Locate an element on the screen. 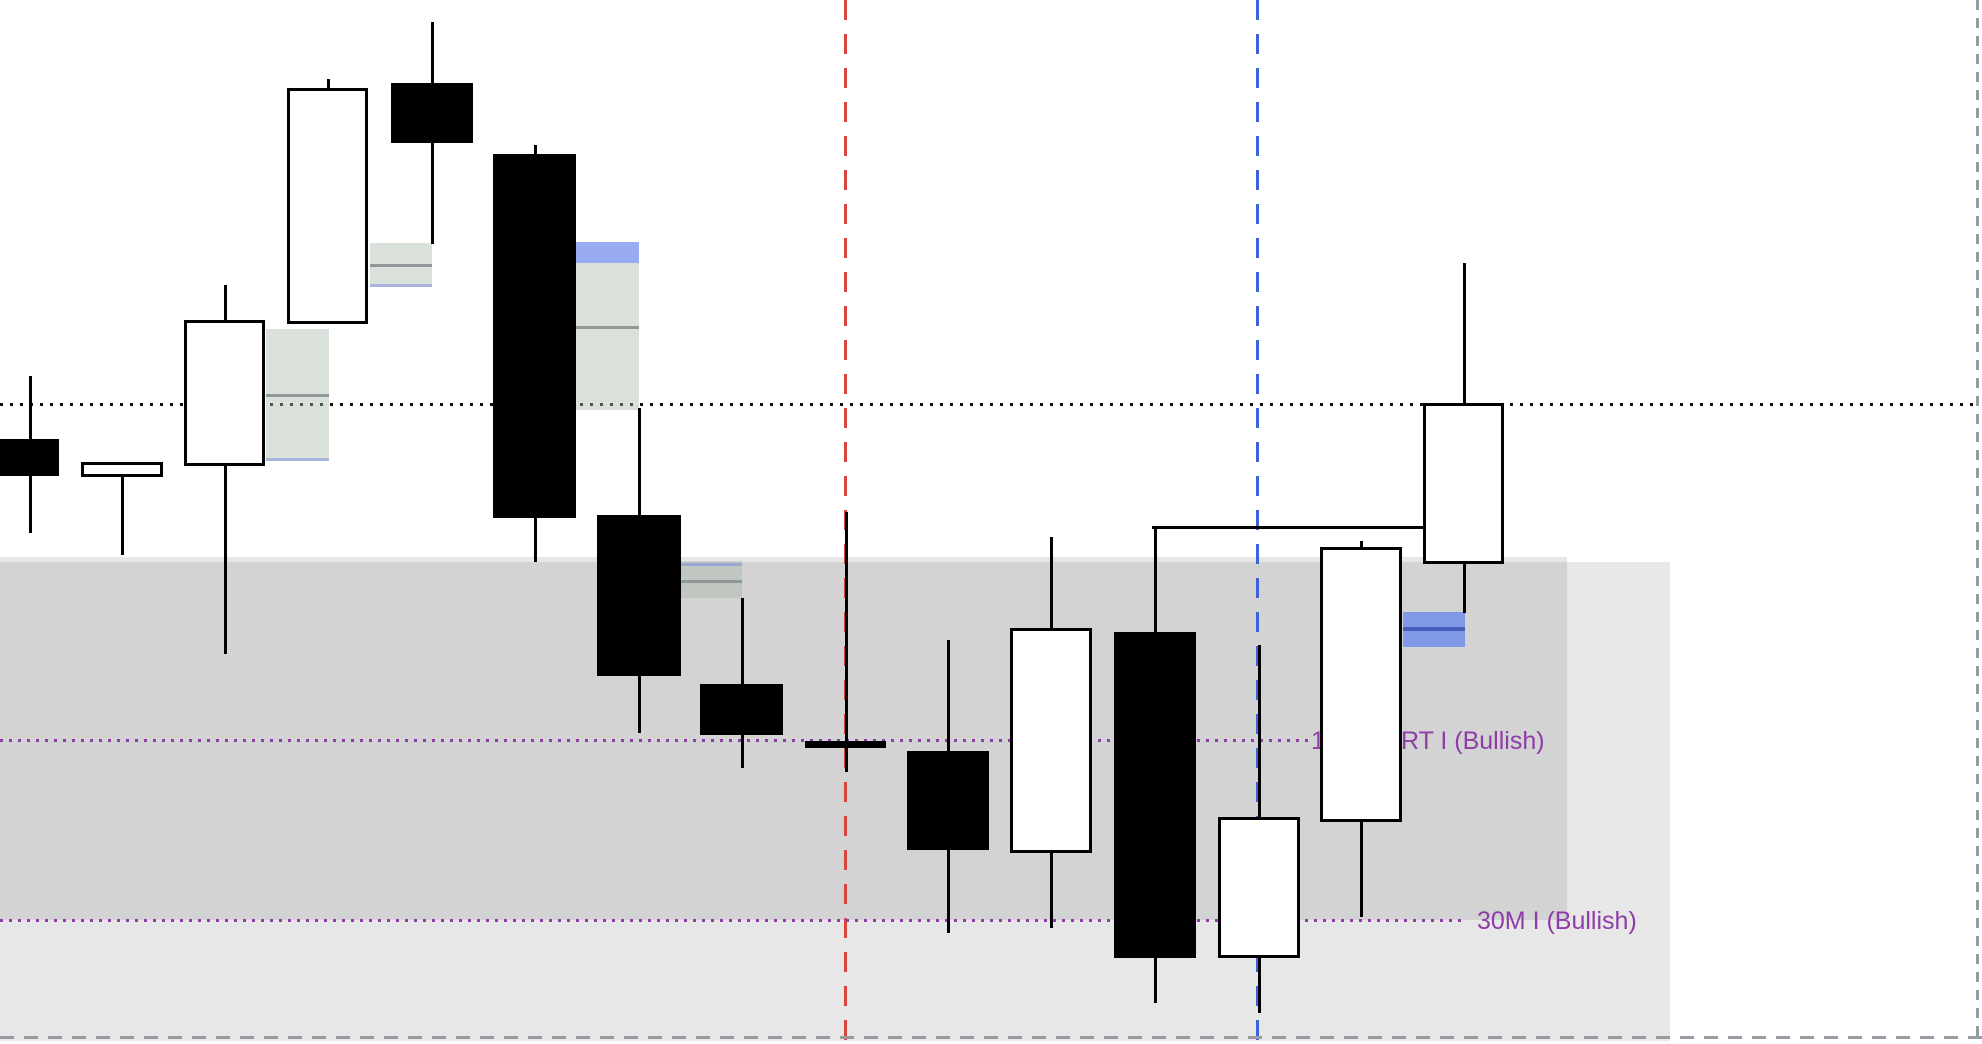 This screenshot has height=1044, width=1982. 30m-level-line is located at coordinates (732, 920).